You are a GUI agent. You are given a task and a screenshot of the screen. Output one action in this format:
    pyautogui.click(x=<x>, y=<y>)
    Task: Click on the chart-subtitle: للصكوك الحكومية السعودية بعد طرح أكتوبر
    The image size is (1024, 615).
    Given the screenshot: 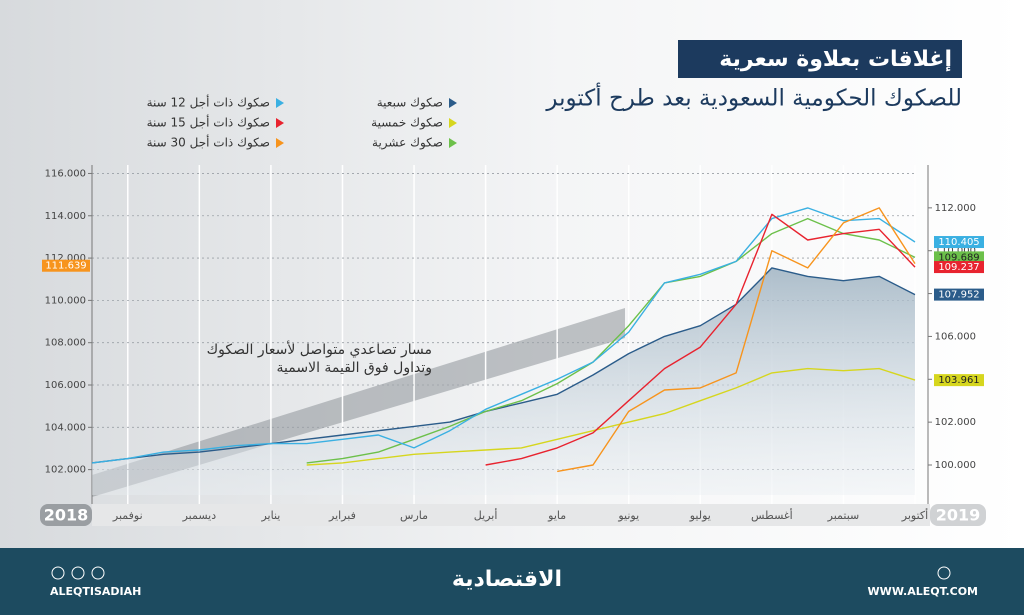 What is the action you would take?
    pyautogui.click(x=753, y=97)
    